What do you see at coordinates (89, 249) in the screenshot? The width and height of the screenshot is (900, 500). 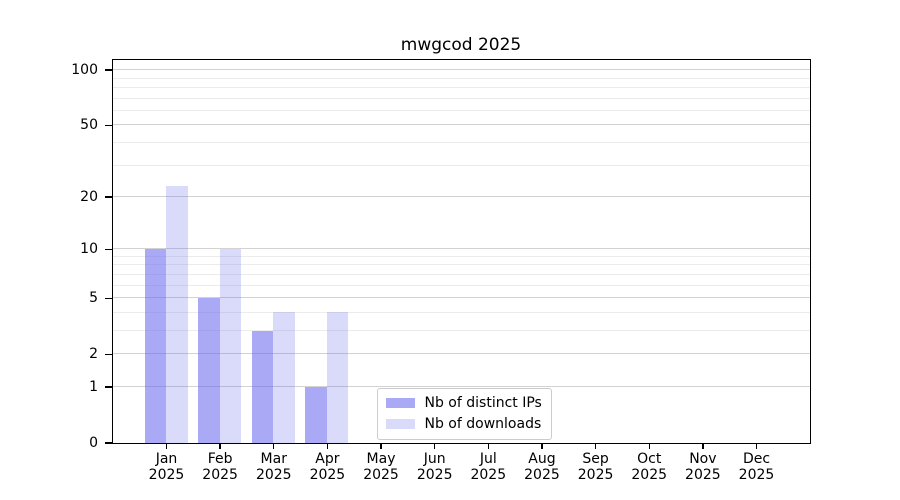 I see `y-axis-tick-label: 10` at bounding box center [89, 249].